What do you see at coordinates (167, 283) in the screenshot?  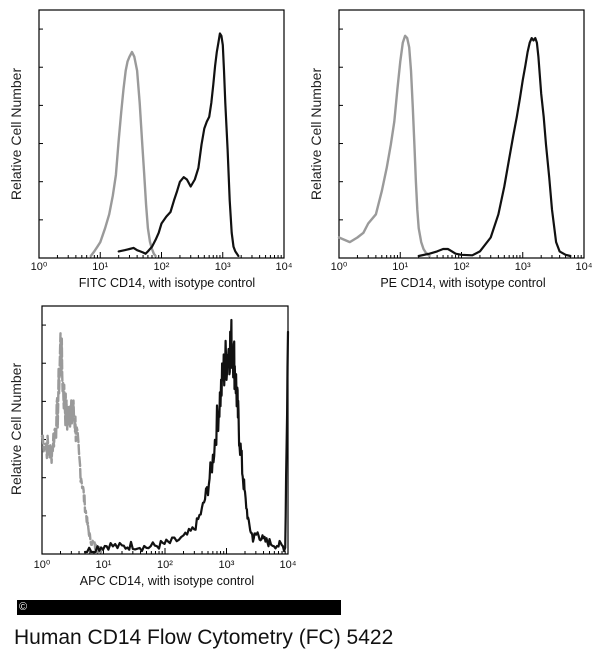 I see `panel-fitc-xlabel: FITC CD14, with isotype control` at bounding box center [167, 283].